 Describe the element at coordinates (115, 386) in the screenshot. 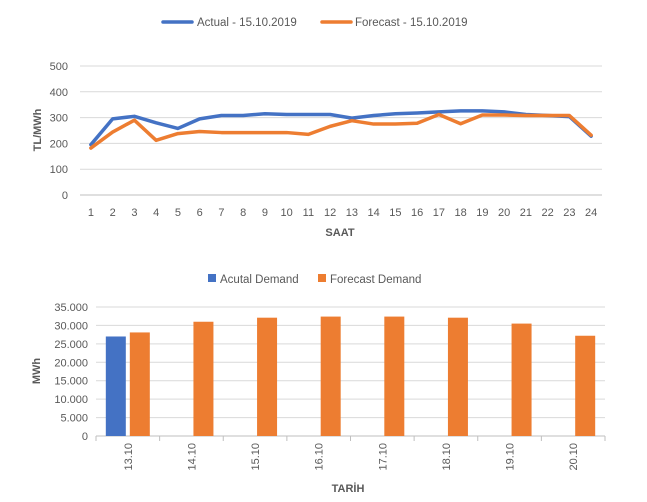

I see `actual-demand-bar` at that location.